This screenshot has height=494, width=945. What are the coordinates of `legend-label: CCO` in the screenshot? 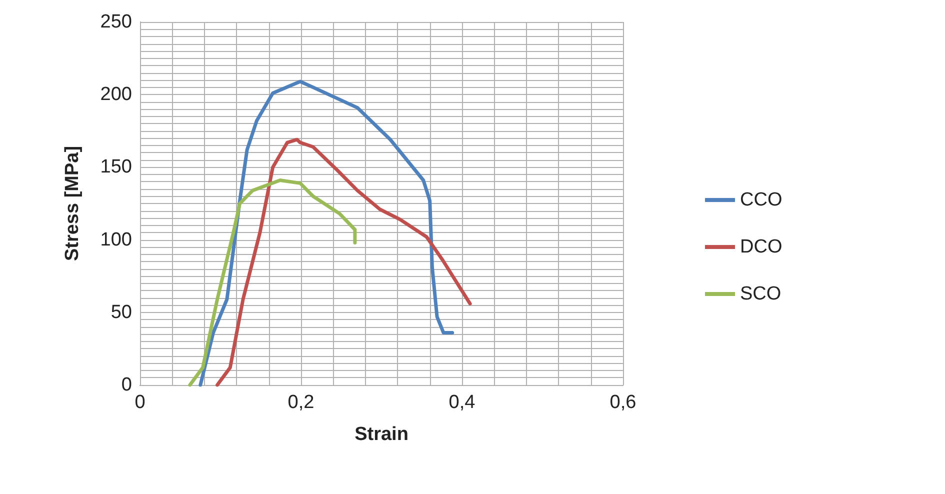 It's located at (761, 200).